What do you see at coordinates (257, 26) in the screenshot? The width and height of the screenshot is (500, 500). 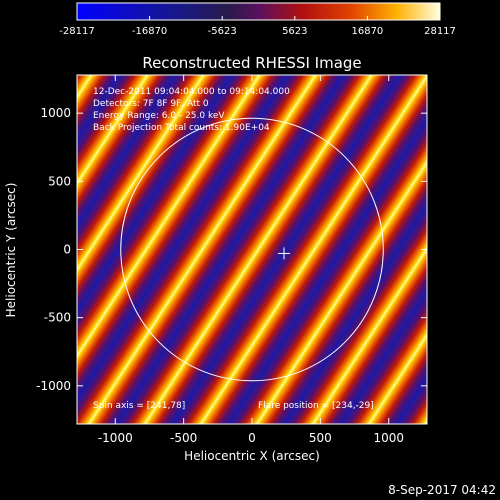 I see `colorbar-ticks: -28117 -16870 -5623 5623 16870 28117` at bounding box center [257, 26].